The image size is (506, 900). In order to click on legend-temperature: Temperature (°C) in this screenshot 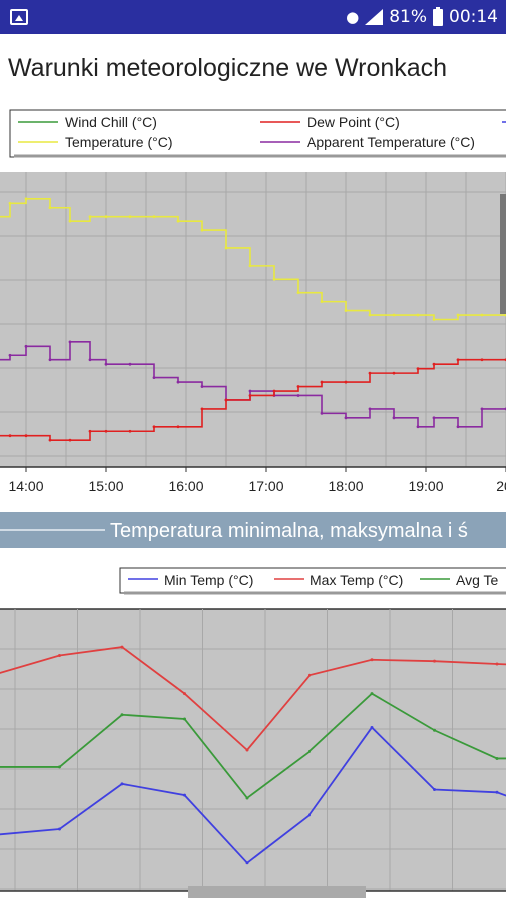, I will do `click(119, 142)`.